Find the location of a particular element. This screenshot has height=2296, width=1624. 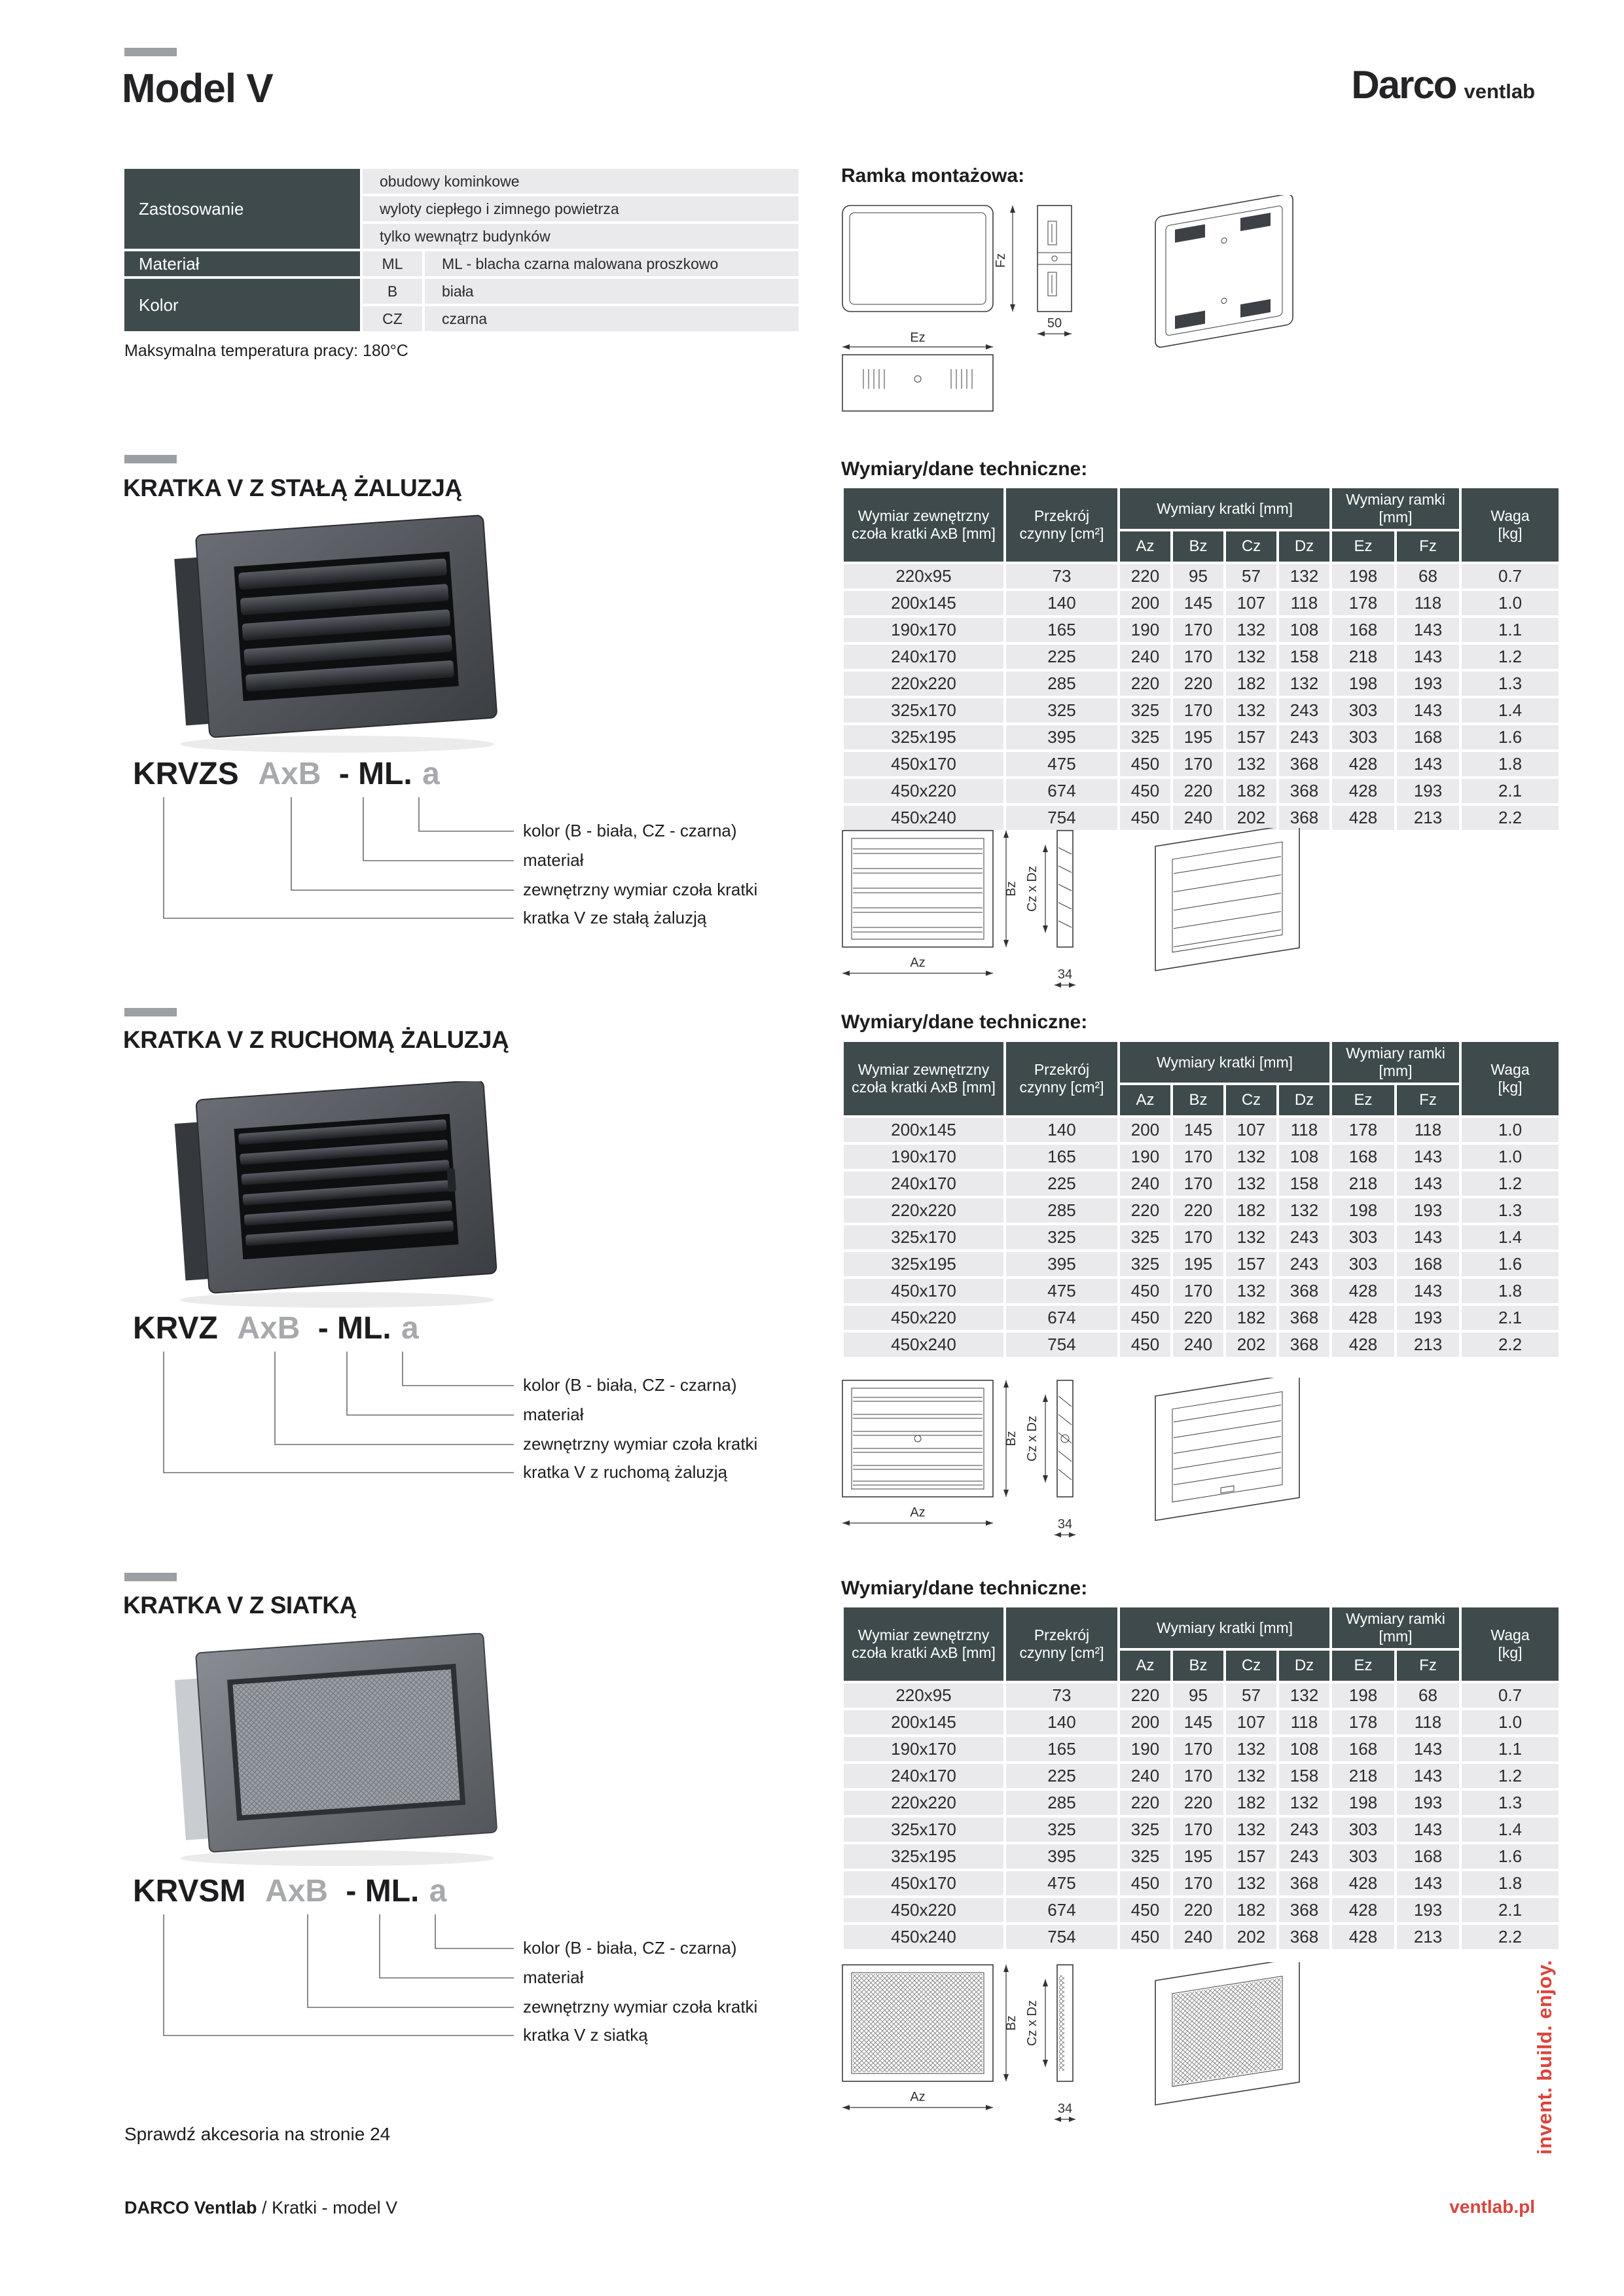

mounting-frame-title: Ramka montażowa: is located at coordinates (933, 176).